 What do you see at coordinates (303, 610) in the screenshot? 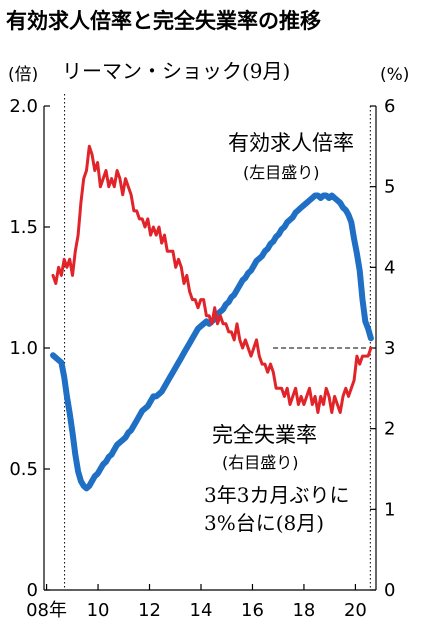
I see `x-tick-label: 18` at bounding box center [303, 610].